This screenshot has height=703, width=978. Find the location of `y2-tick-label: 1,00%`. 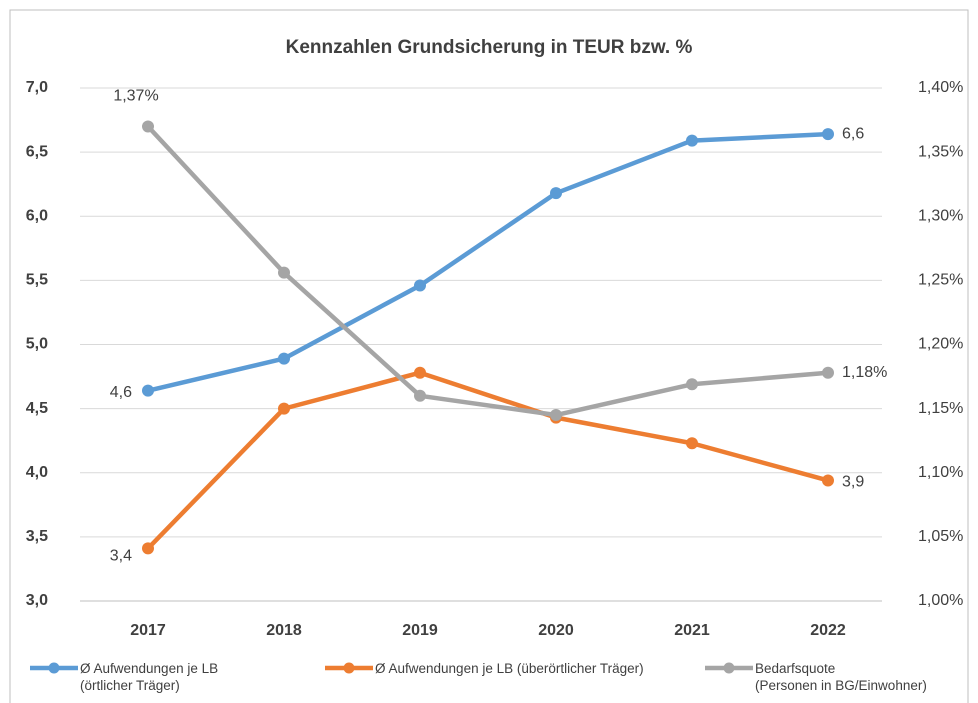

y2-tick-label: 1,00% is located at coordinates (940, 600).